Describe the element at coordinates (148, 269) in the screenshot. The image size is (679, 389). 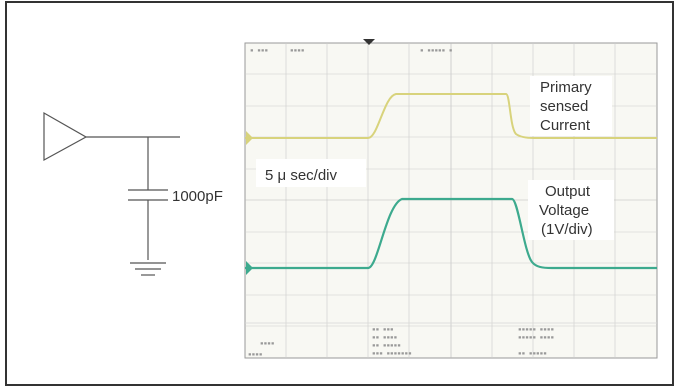
I see `ground-icon` at that location.